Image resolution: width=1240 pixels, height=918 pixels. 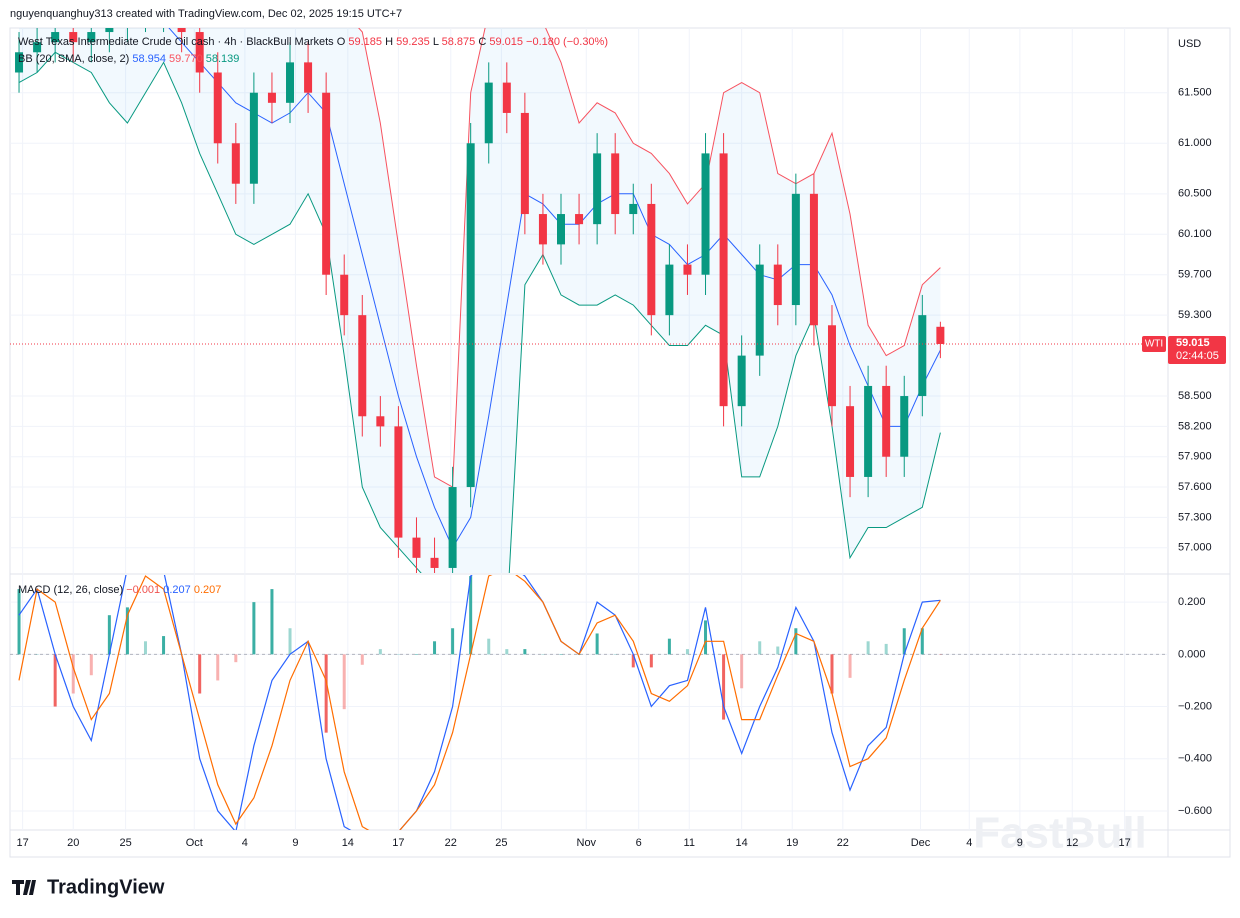 What do you see at coordinates (143, 590) in the screenshot?
I see `indicator-value: −0.001` at bounding box center [143, 590].